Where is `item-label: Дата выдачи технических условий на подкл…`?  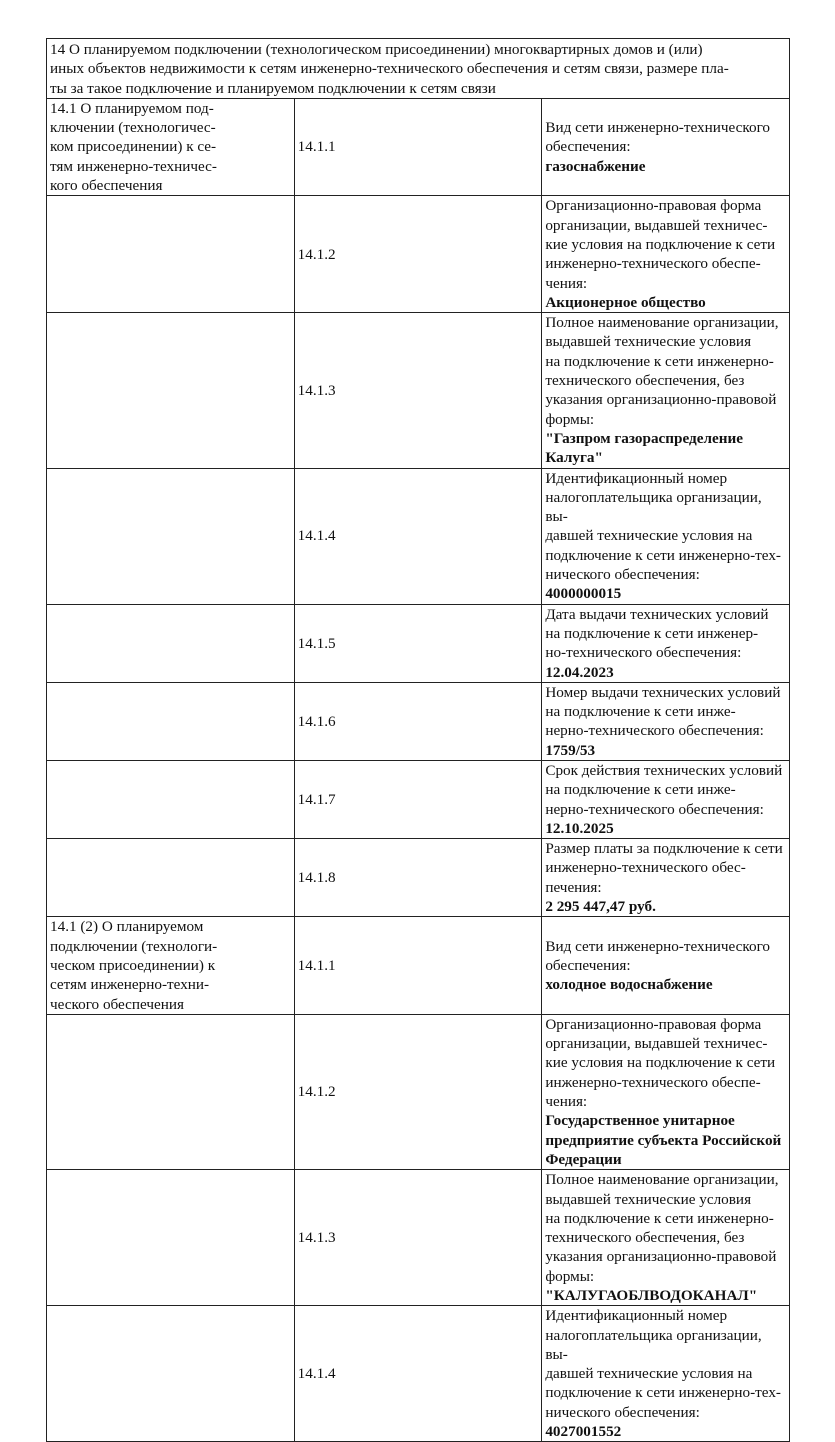
item-label: Дата выдачи технических условий на подкл… is located at coordinates (657, 633).